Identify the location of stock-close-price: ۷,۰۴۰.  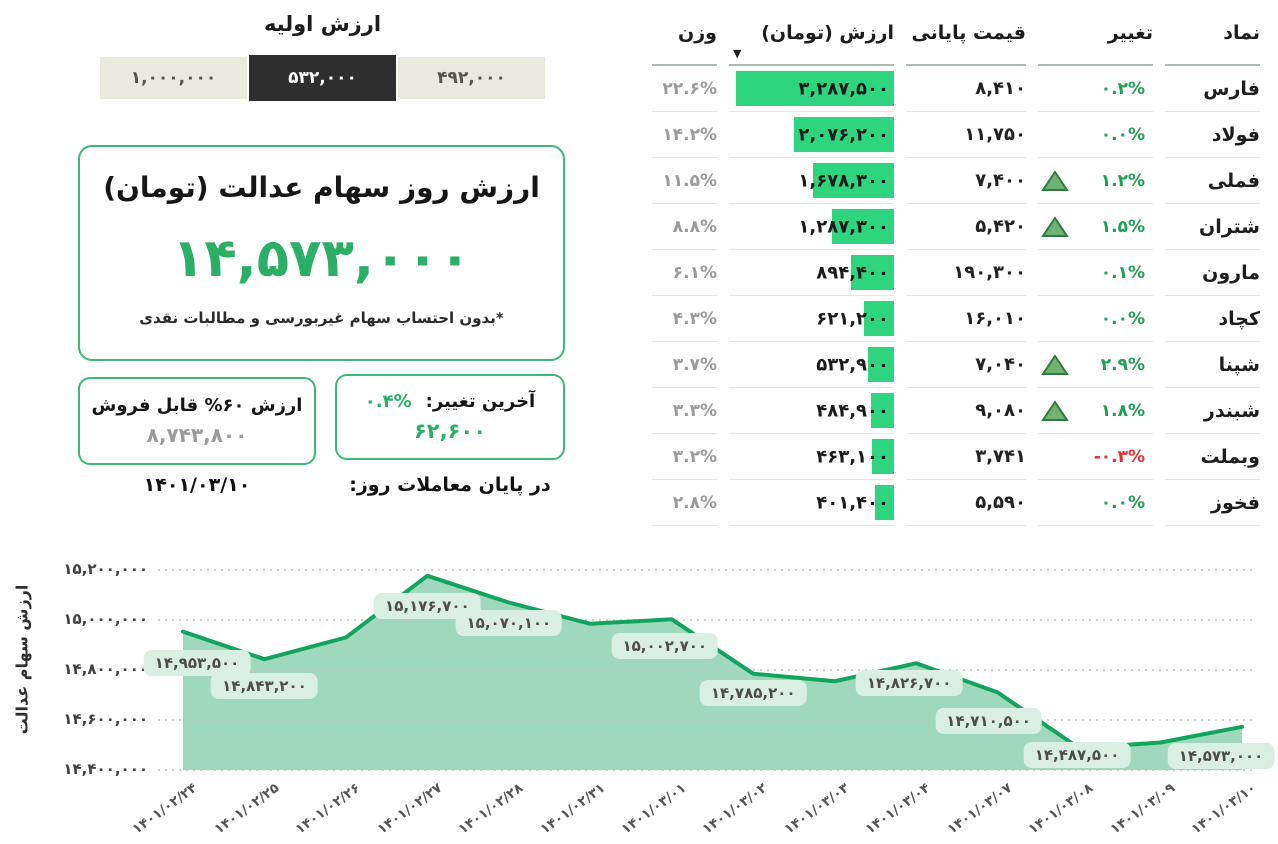
(966, 365).